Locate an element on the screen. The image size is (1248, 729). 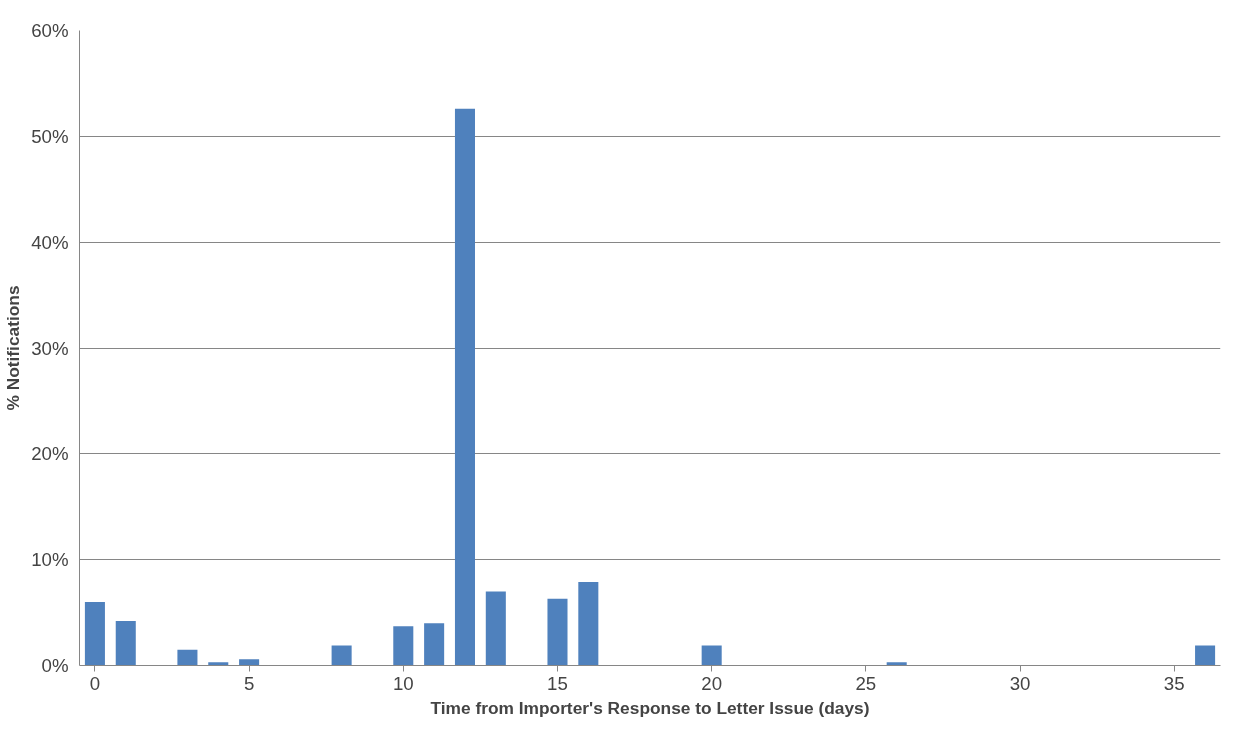
x-tick-label: 10 is located at coordinates (403, 683).